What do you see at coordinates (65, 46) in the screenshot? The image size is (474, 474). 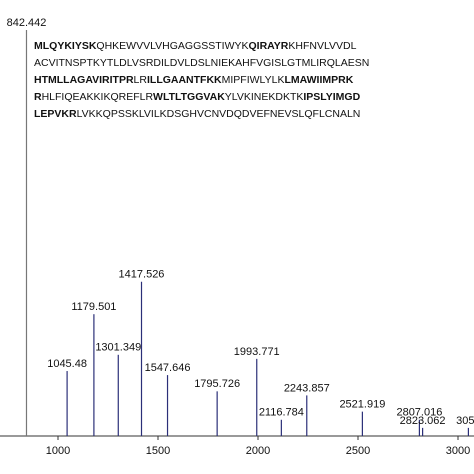 I see `sequence-segment: MLQYKIYSK` at bounding box center [65, 46].